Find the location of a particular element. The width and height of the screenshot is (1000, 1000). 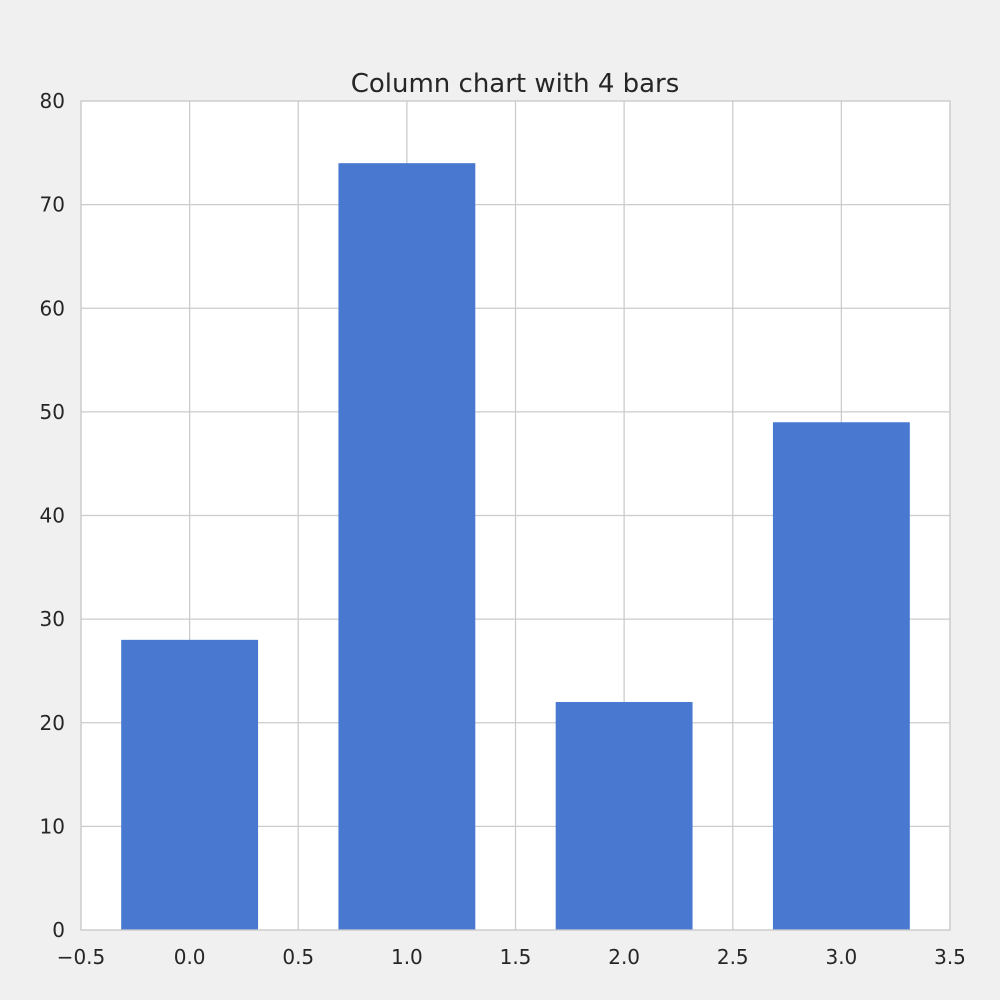

y-tick-label: 70 is located at coordinates (52, 205).